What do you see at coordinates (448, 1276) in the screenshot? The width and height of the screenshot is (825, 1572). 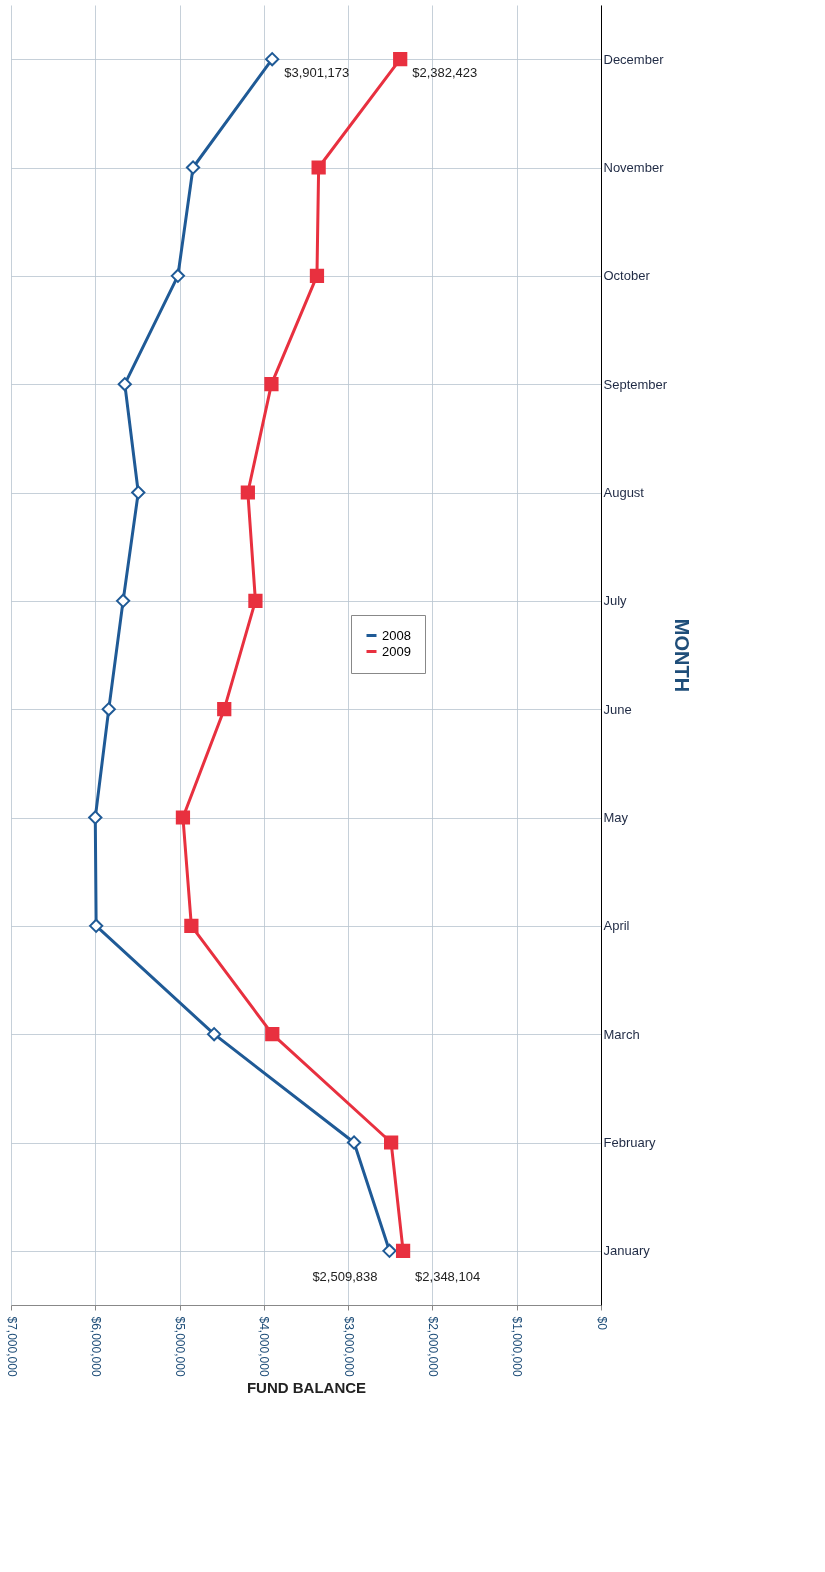 I see `annotation: $2,348,104` at bounding box center [448, 1276].